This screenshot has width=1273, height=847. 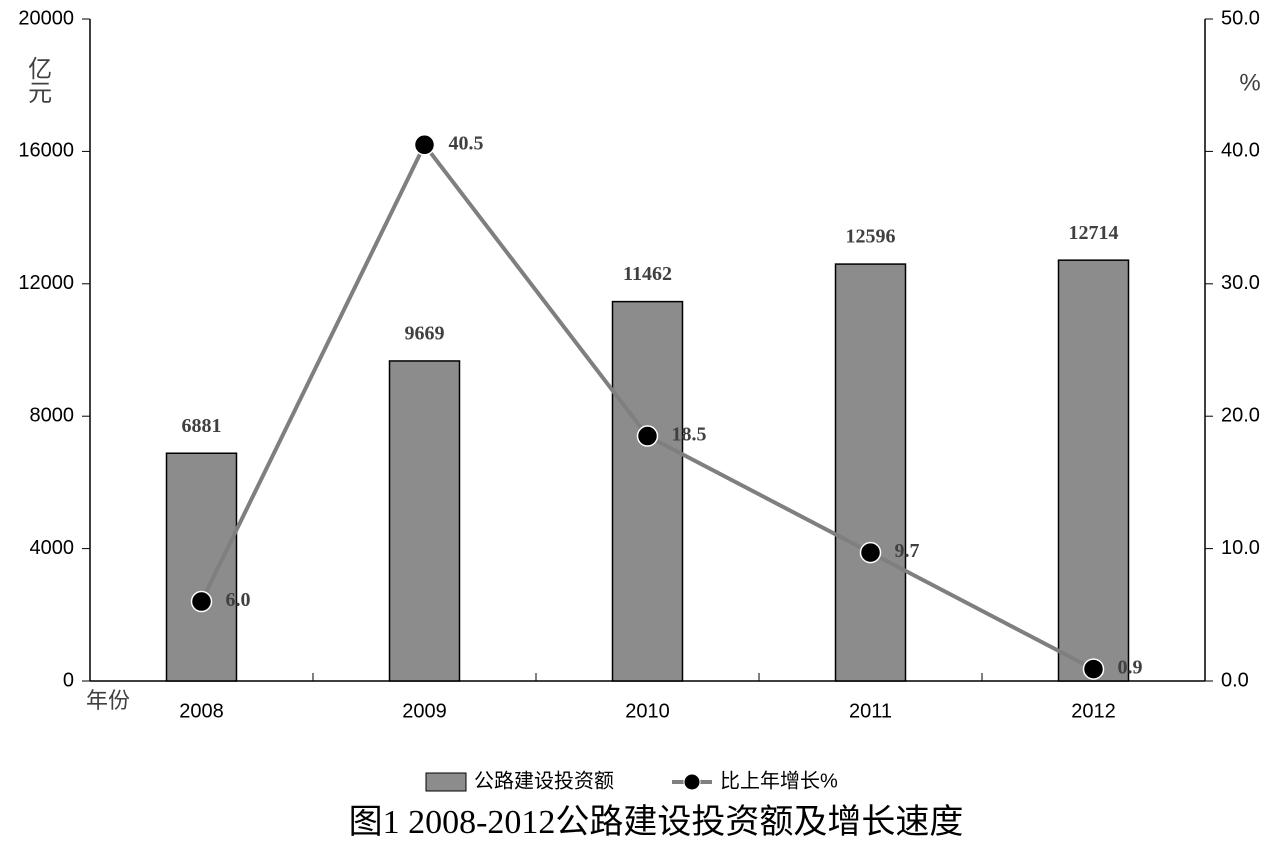 What do you see at coordinates (238, 600) in the screenshot?
I see `line-value-label: 6.0` at bounding box center [238, 600].